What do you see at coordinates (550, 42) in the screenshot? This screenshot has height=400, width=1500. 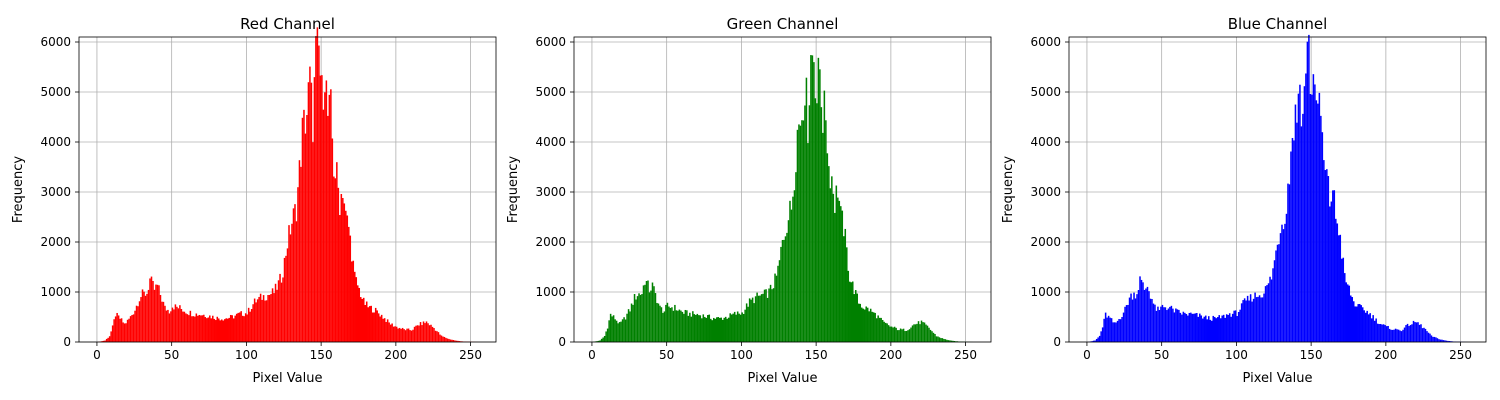 I see `y-tick-label: 6000` at bounding box center [550, 42].